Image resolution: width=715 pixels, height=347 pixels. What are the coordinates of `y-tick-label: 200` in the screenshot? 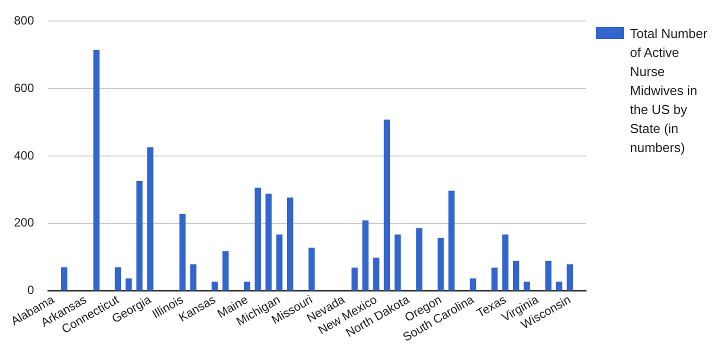 It's located at (24, 223).